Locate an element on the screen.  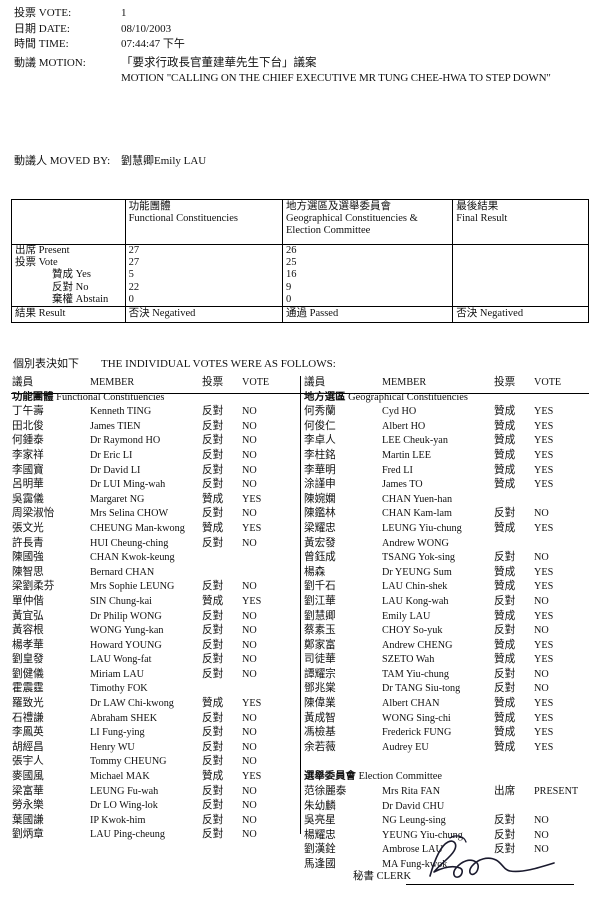
member-name-chinese: 陳國強 is located at coordinates (28, 558).